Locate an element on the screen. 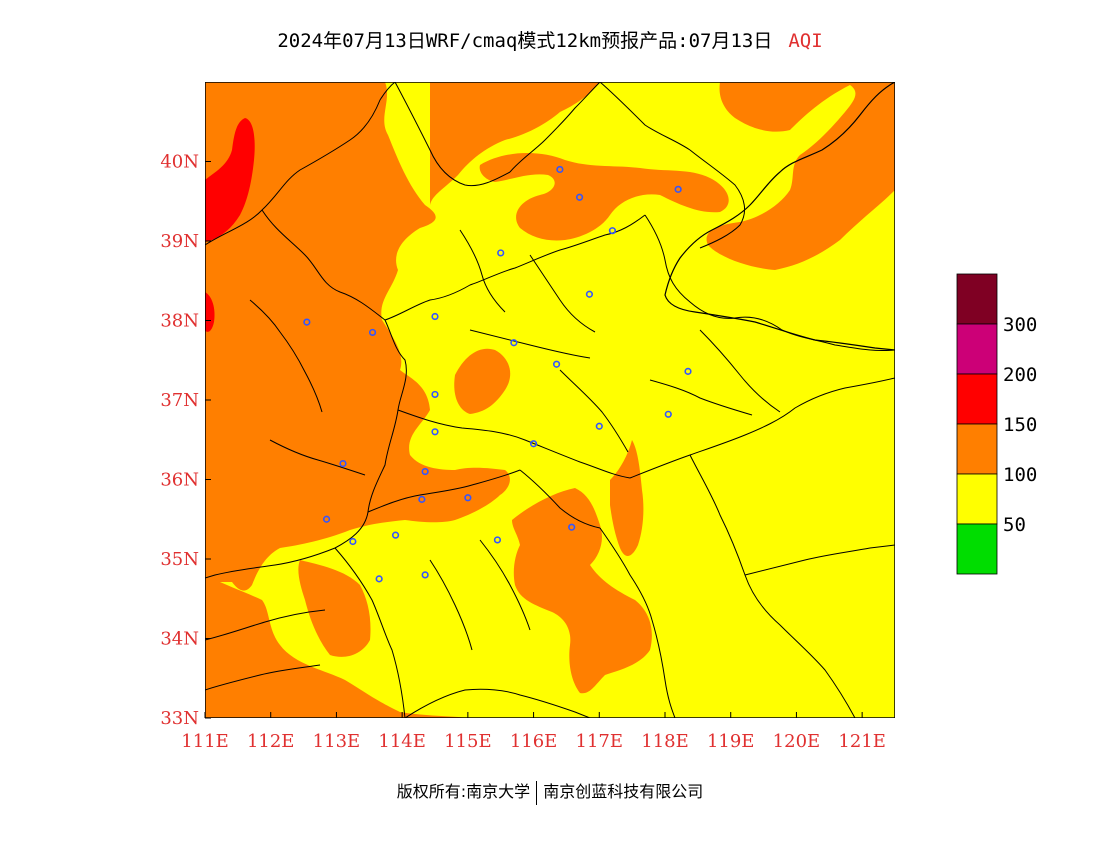  colorbar-label-0: 300 is located at coordinates (1020, 325).